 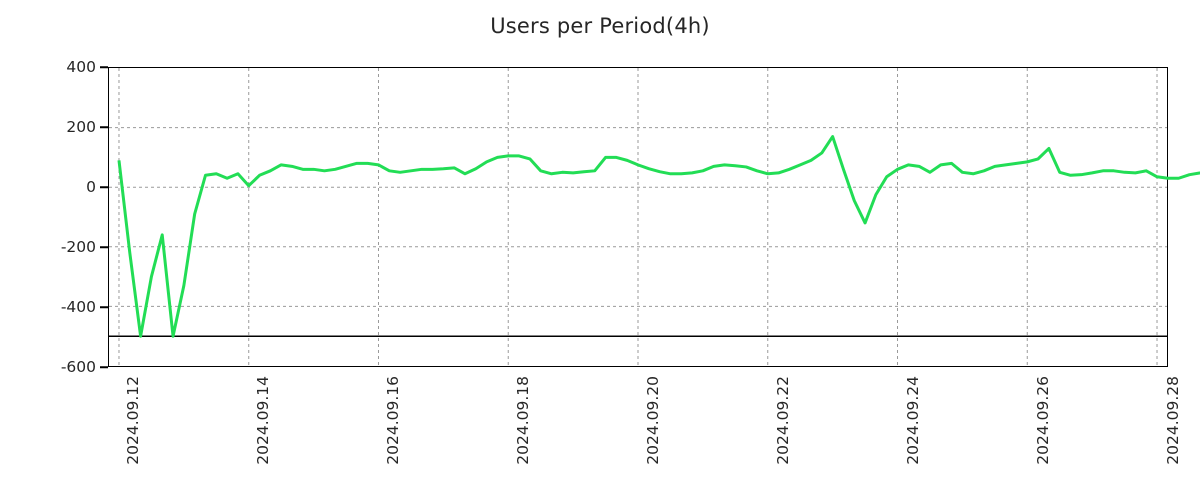 I want to click on y-tick-label: 400, so click(x=81, y=67).